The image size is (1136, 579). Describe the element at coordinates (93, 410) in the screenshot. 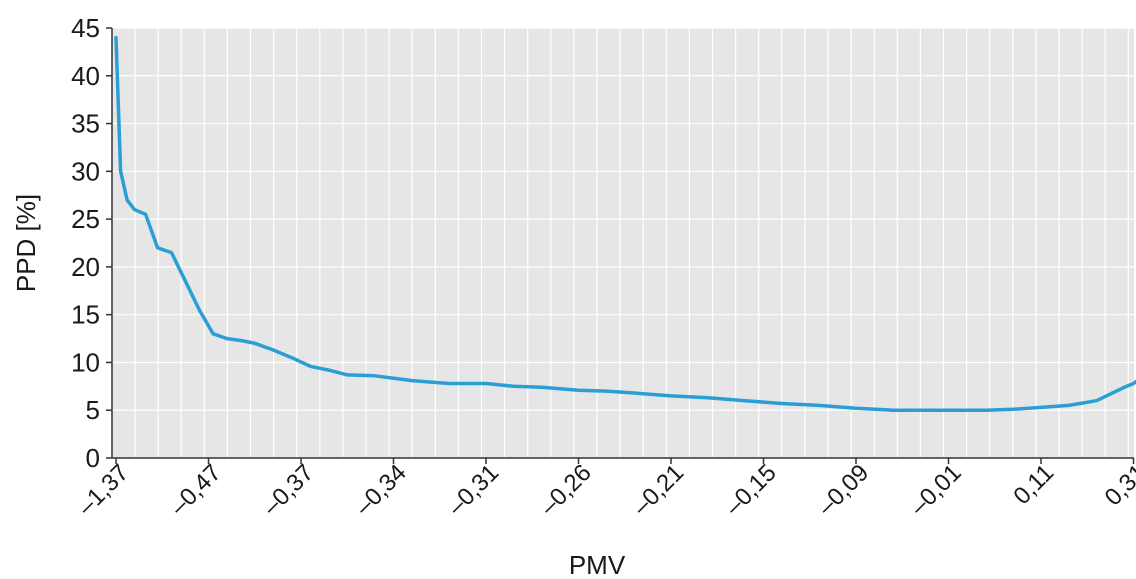

I see `y-tick-label: 5` at that location.